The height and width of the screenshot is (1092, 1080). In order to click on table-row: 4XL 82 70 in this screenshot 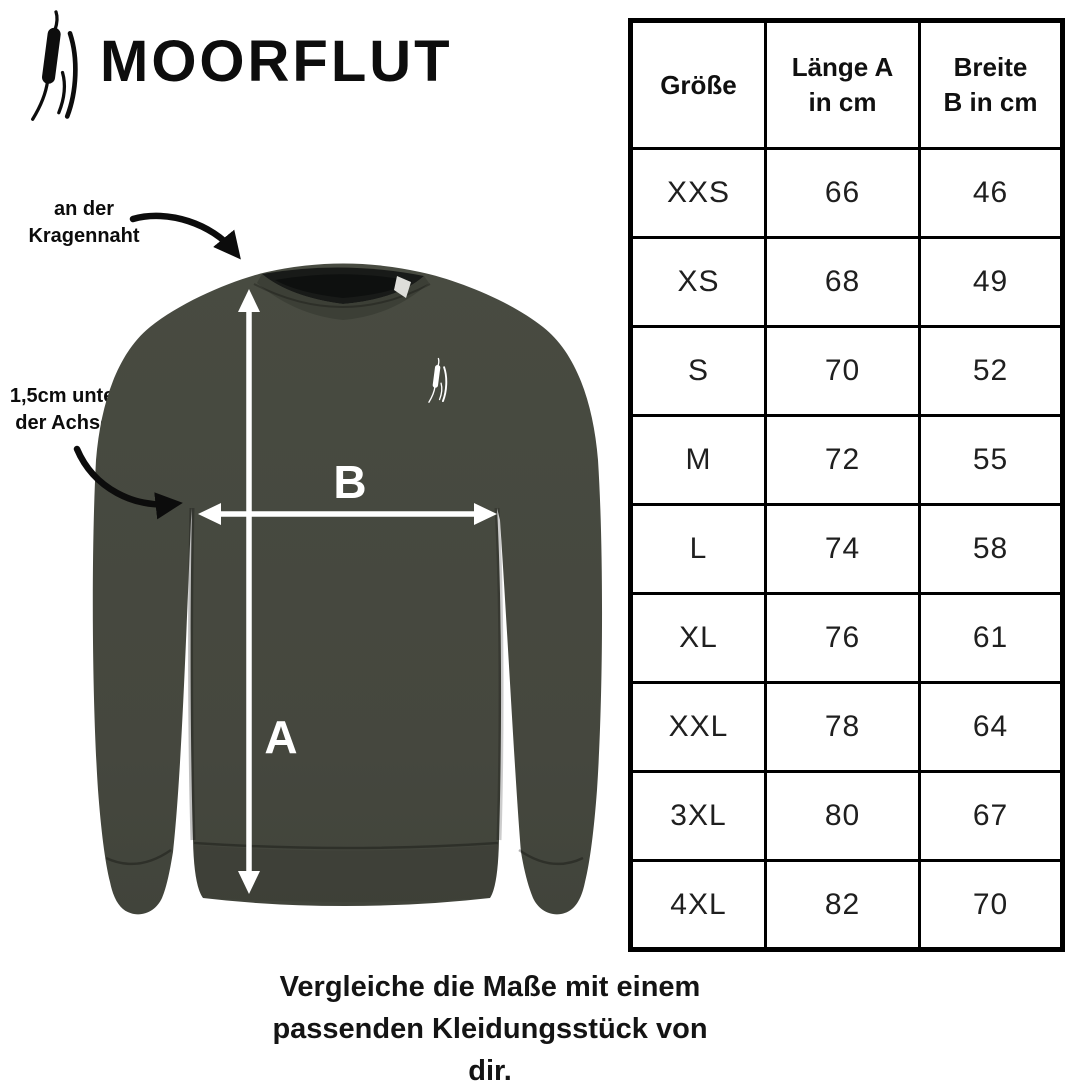, I will do `click(846, 905)`.